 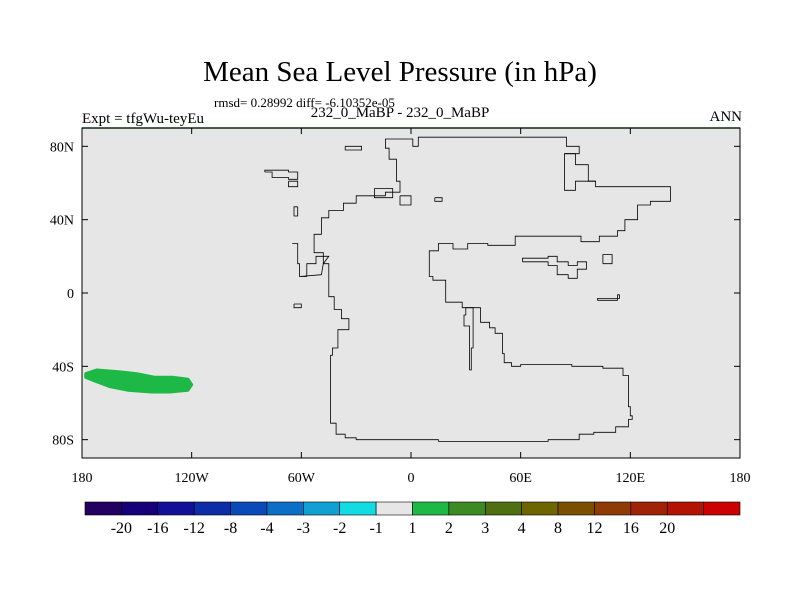 What do you see at coordinates (157, 528) in the screenshot?
I see `colorbar-label: -16` at bounding box center [157, 528].